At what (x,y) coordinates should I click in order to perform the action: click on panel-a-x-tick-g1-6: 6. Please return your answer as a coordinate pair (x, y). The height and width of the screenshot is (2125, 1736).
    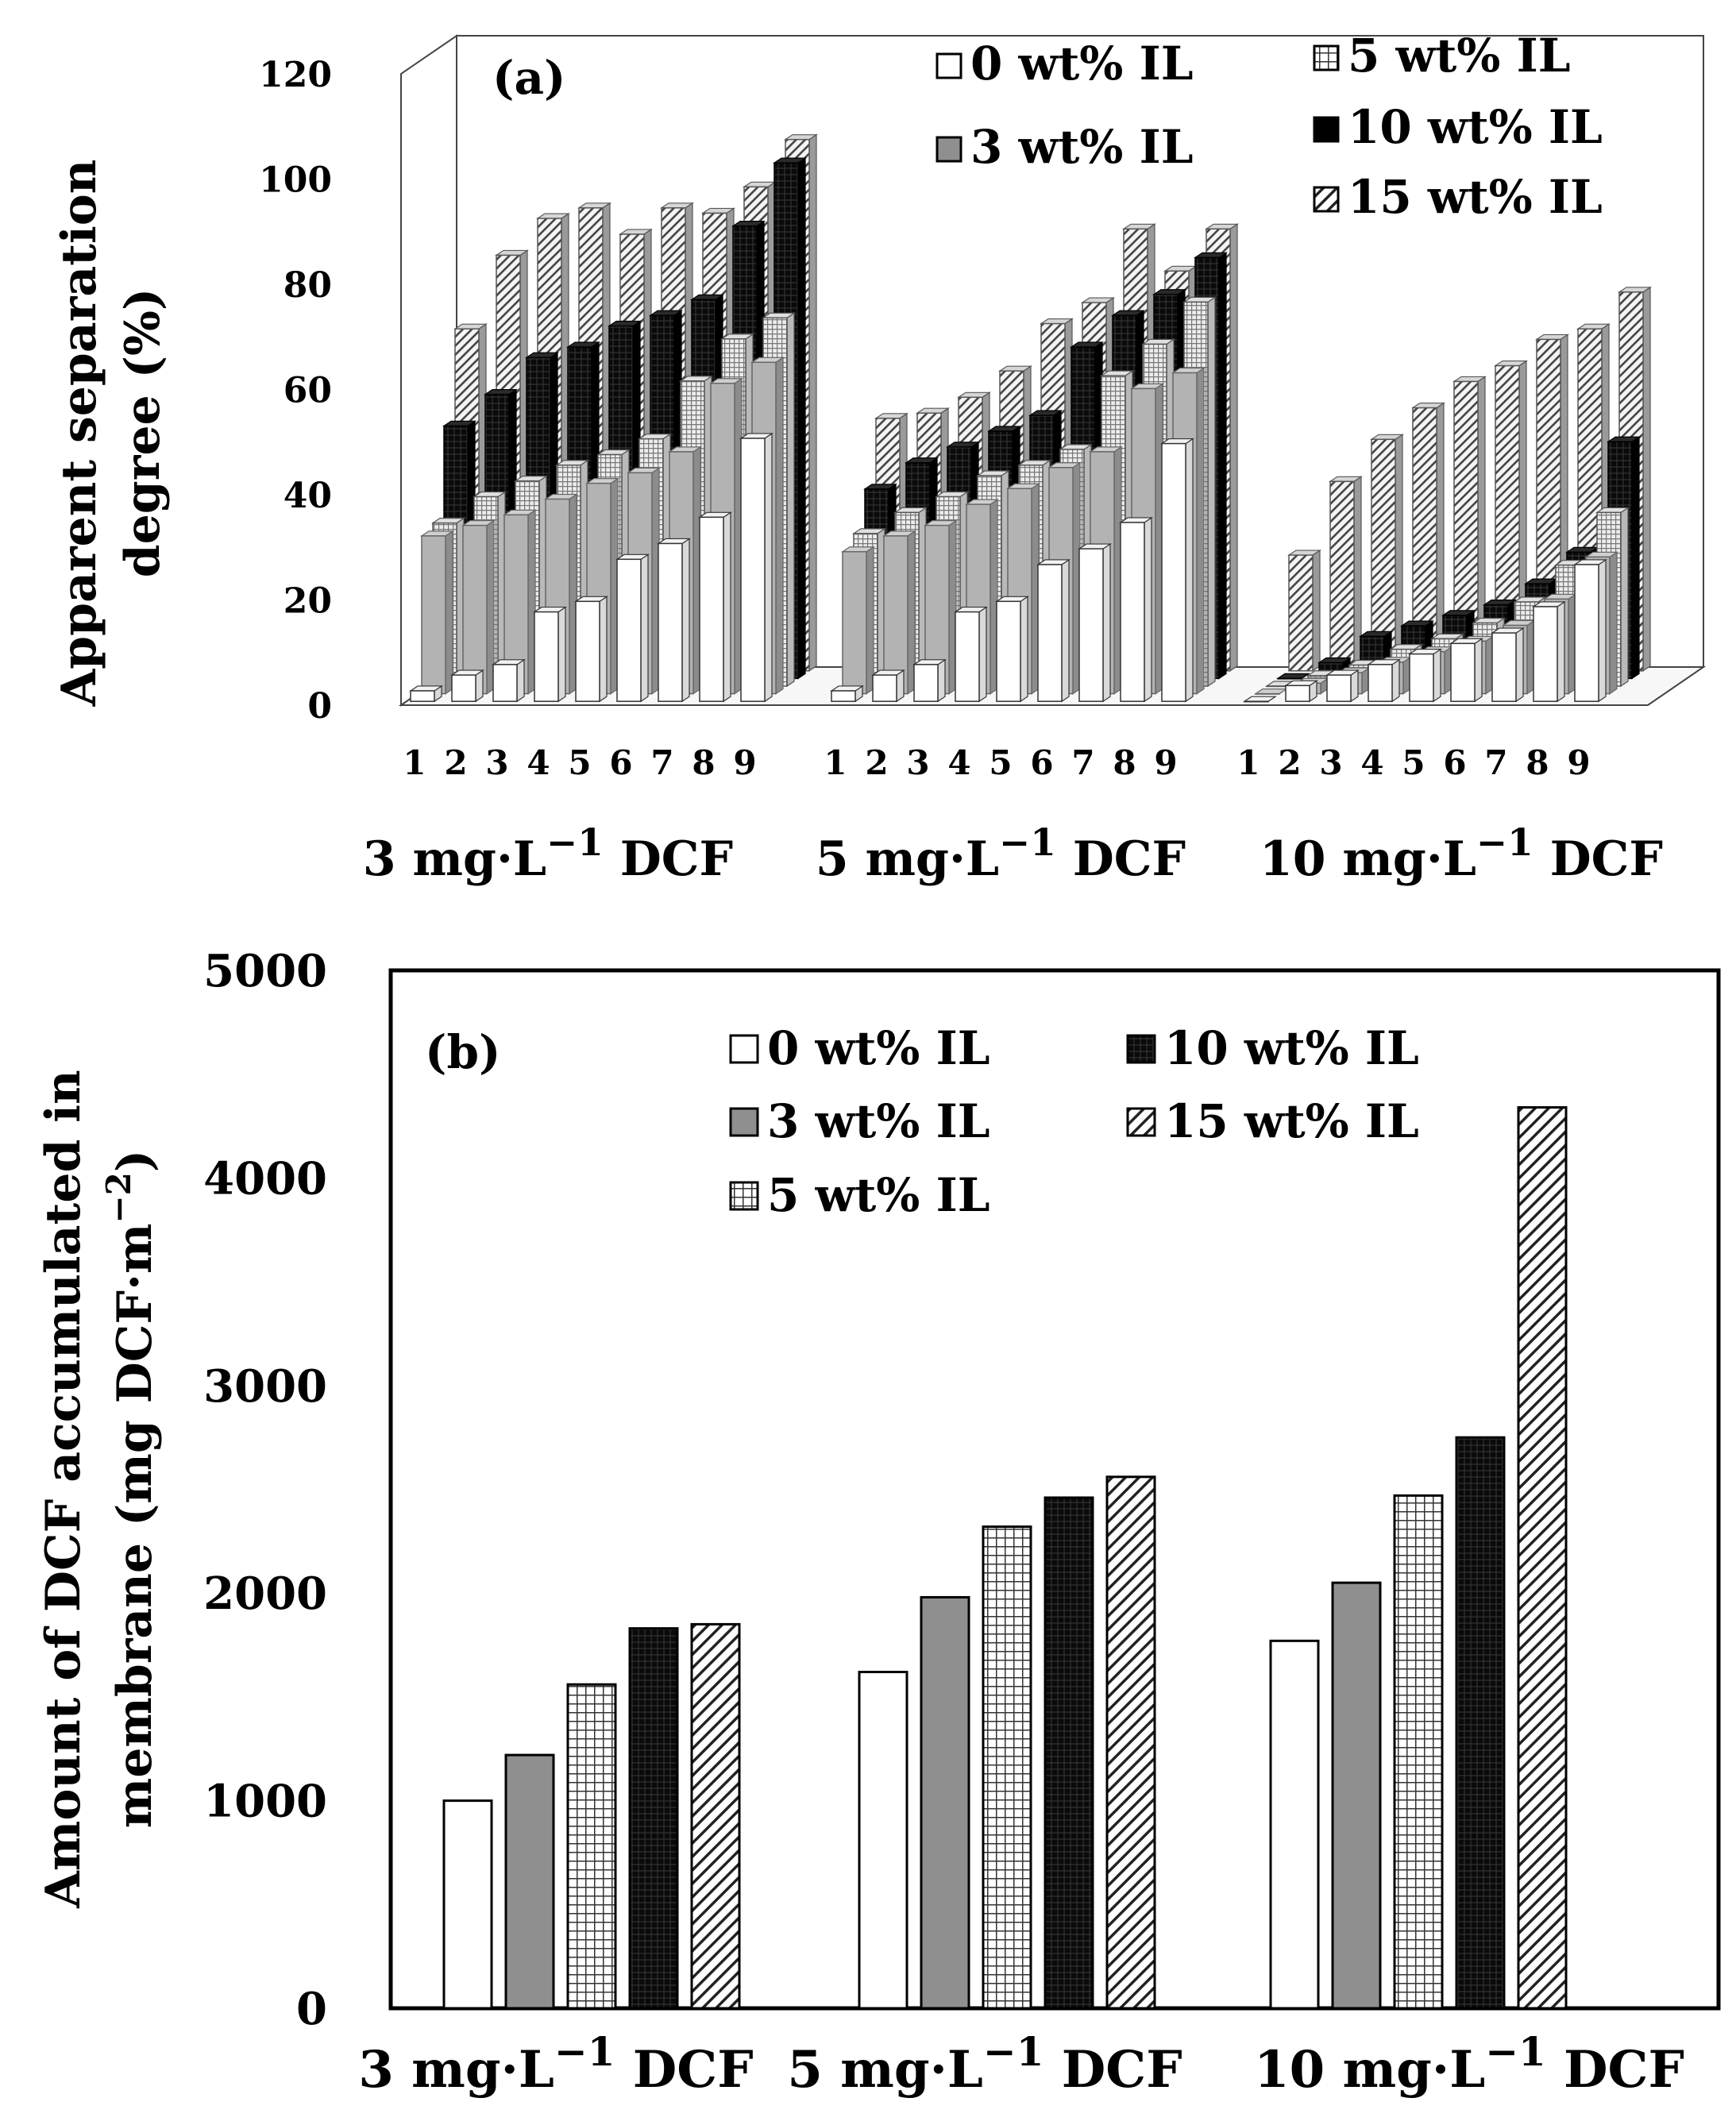
    Looking at the image, I should click on (620, 762).